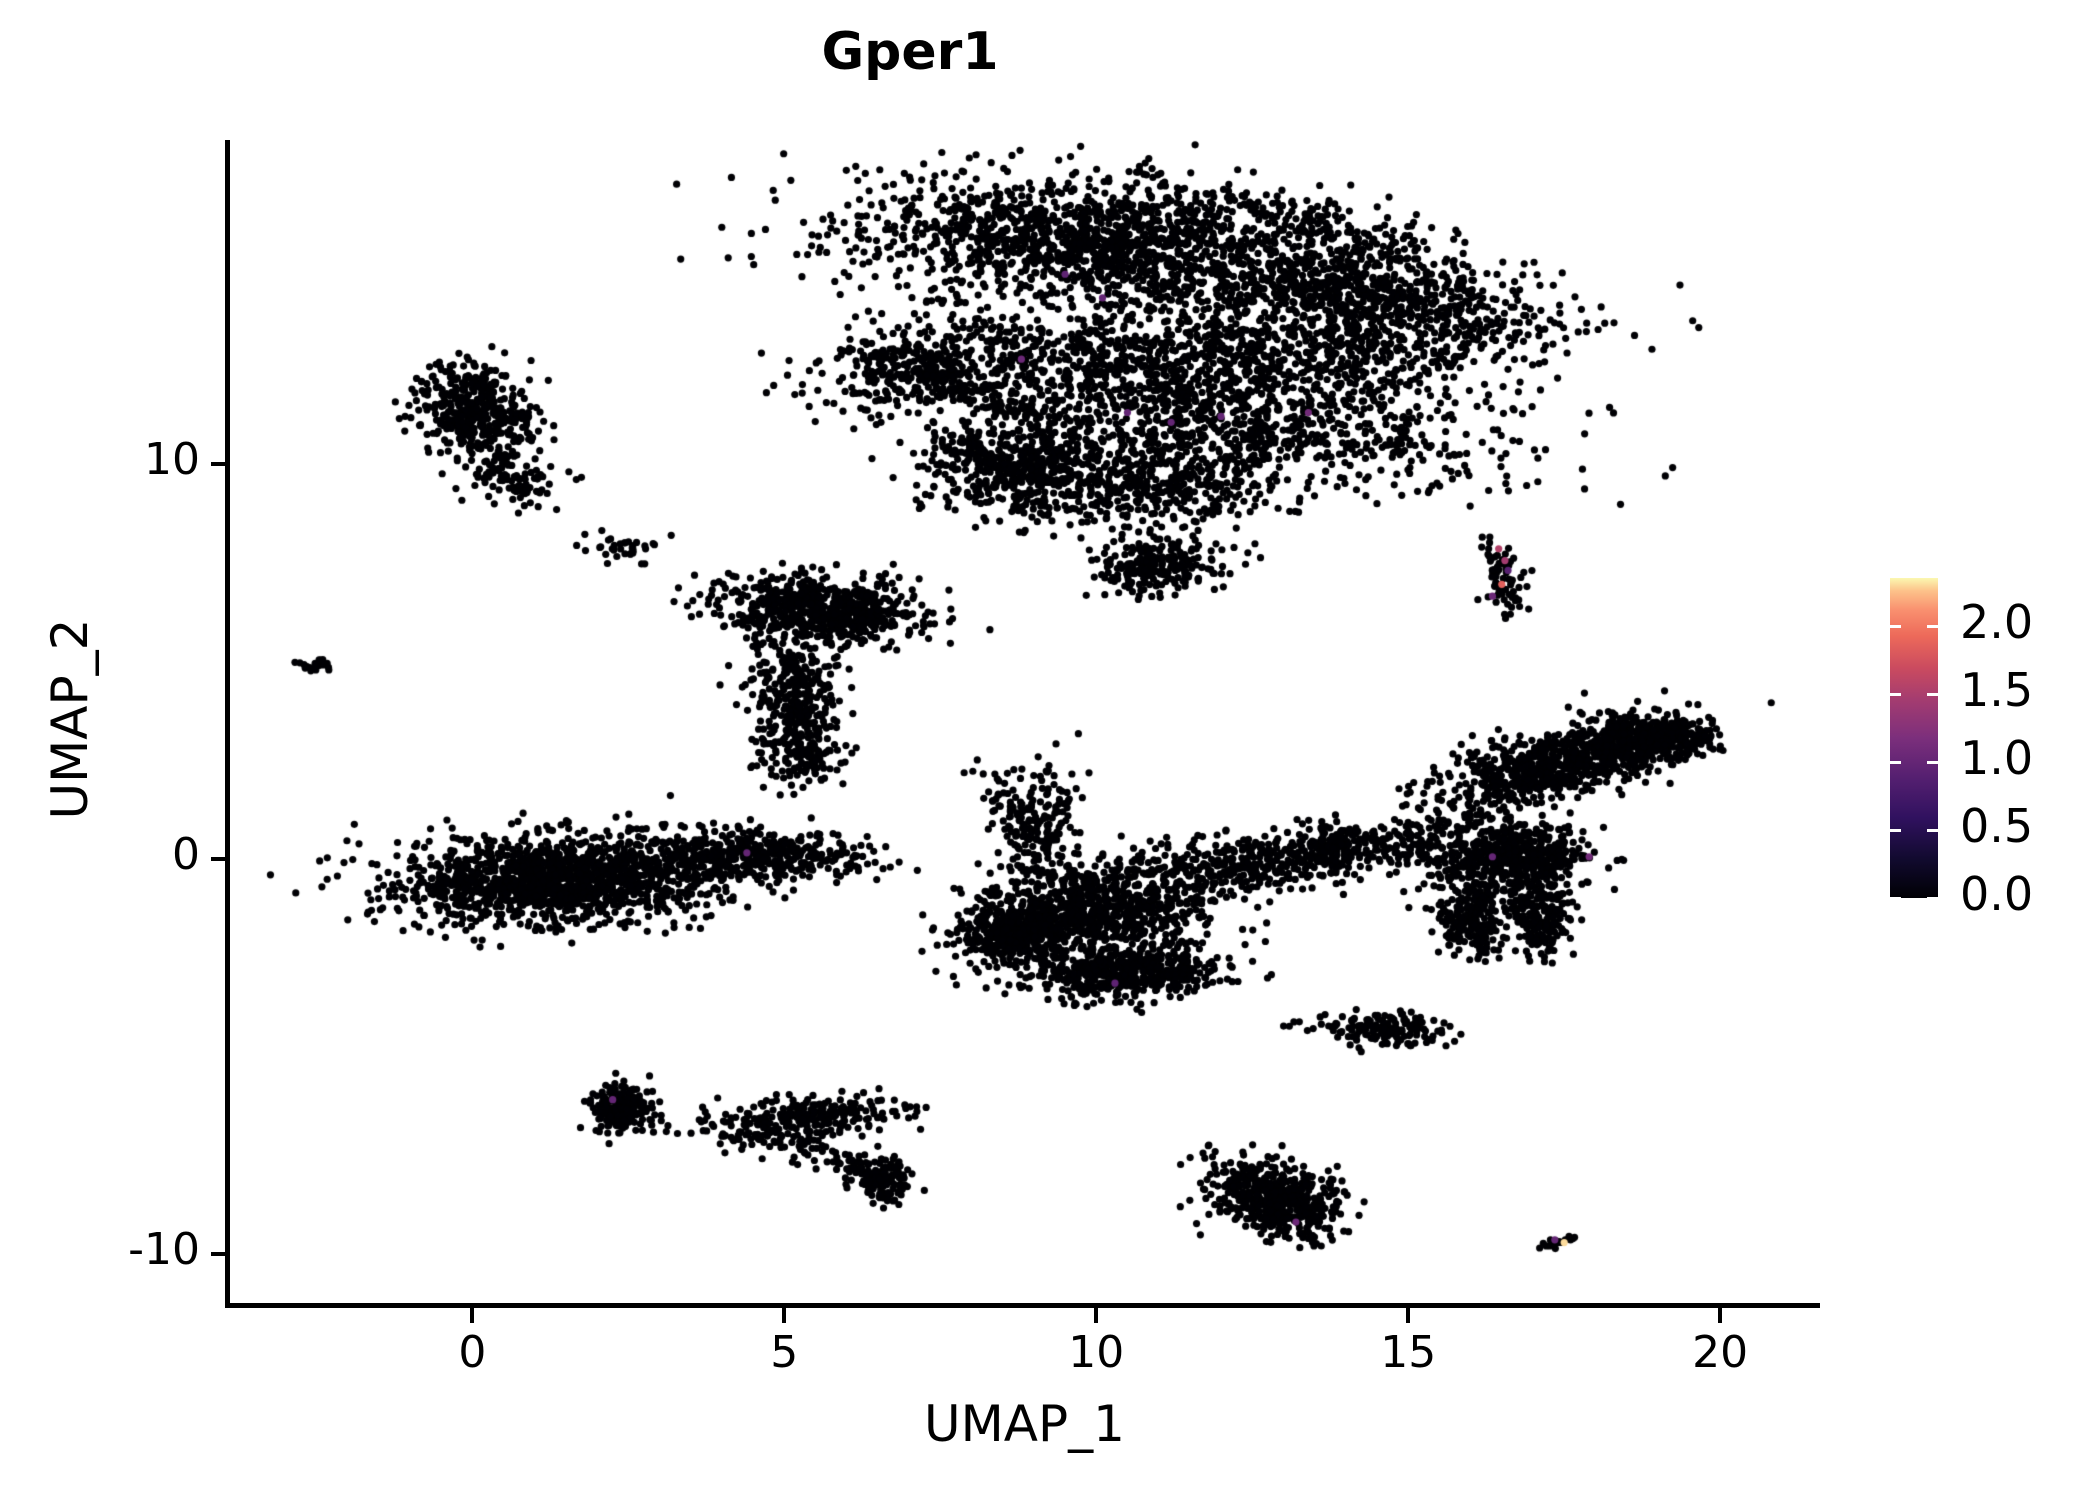 The image size is (2100, 1500). What do you see at coordinates (784, 1352) in the screenshot?
I see `x-tick-label: 5` at bounding box center [784, 1352].